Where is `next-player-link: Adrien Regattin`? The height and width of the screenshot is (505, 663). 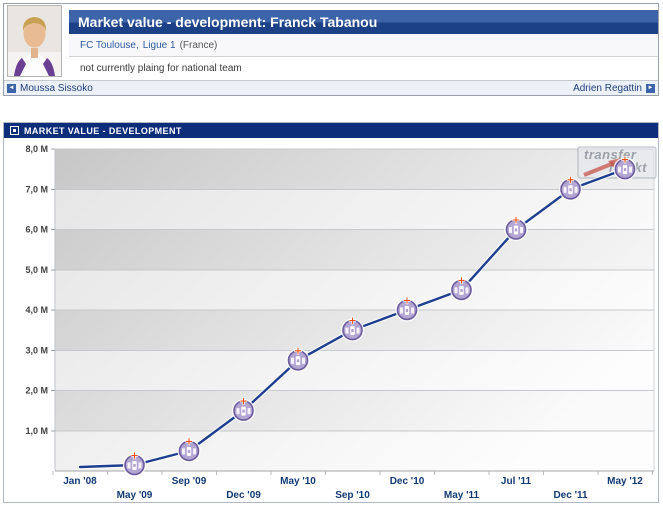 next-player-link: Adrien Regattin is located at coordinates (607, 88).